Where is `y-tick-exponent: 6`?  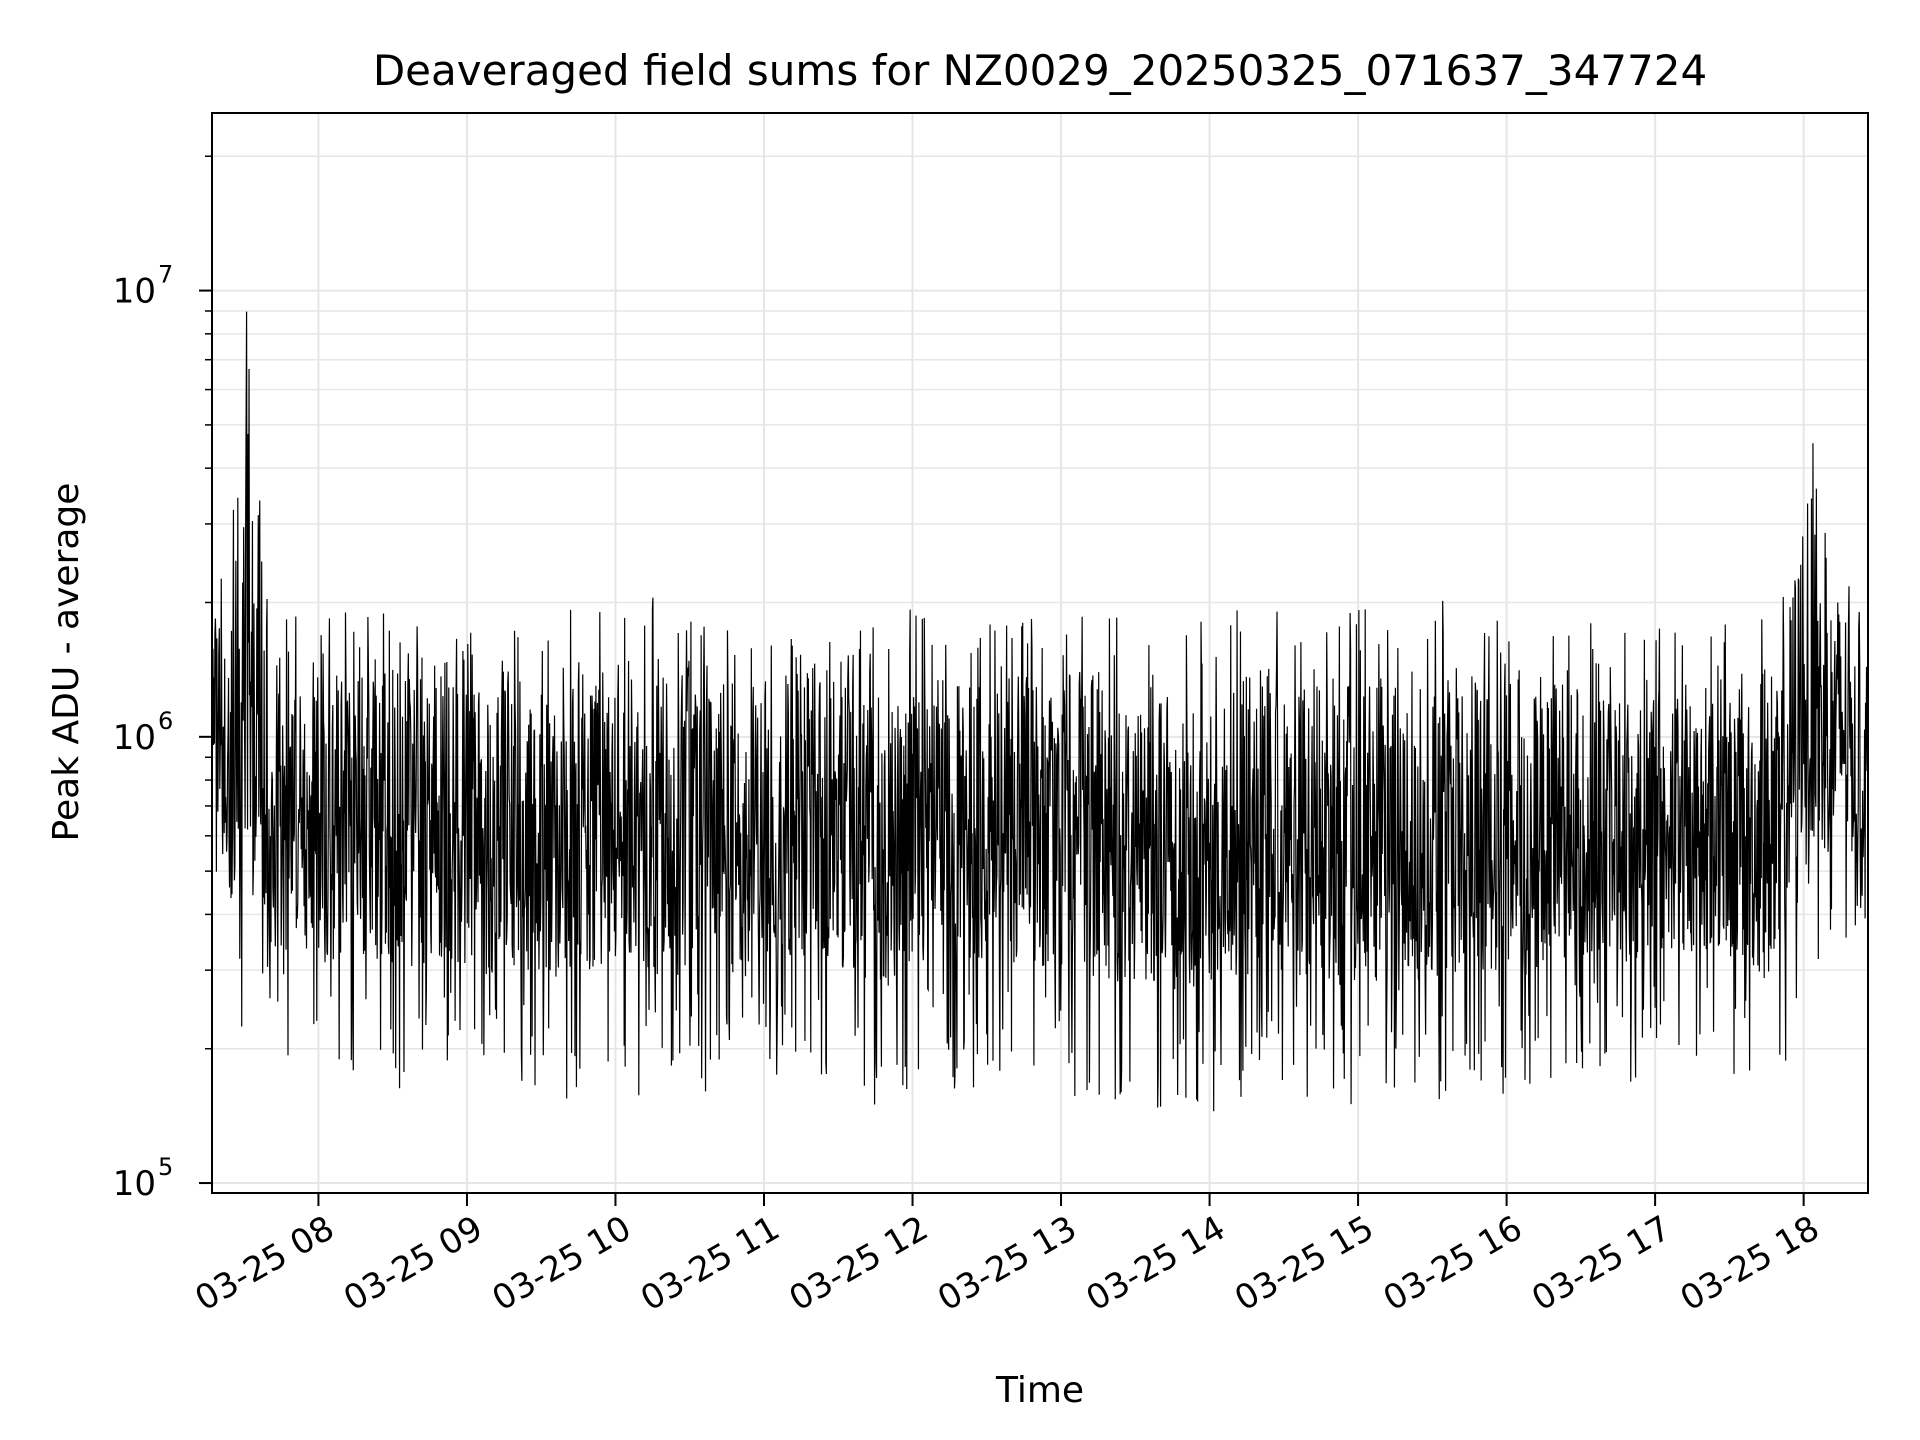 y-tick-exponent: 6 is located at coordinates (165, 721).